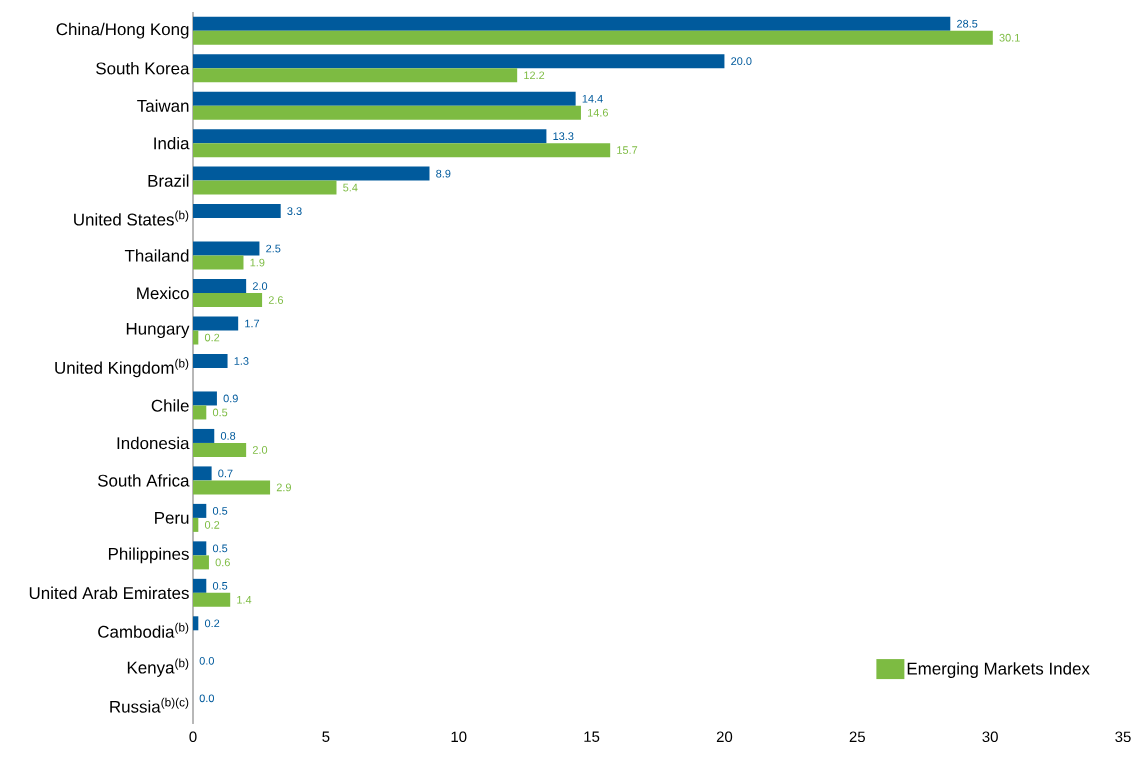 The image size is (1132, 764). I want to click on data-label: 20.0, so click(741, 61).